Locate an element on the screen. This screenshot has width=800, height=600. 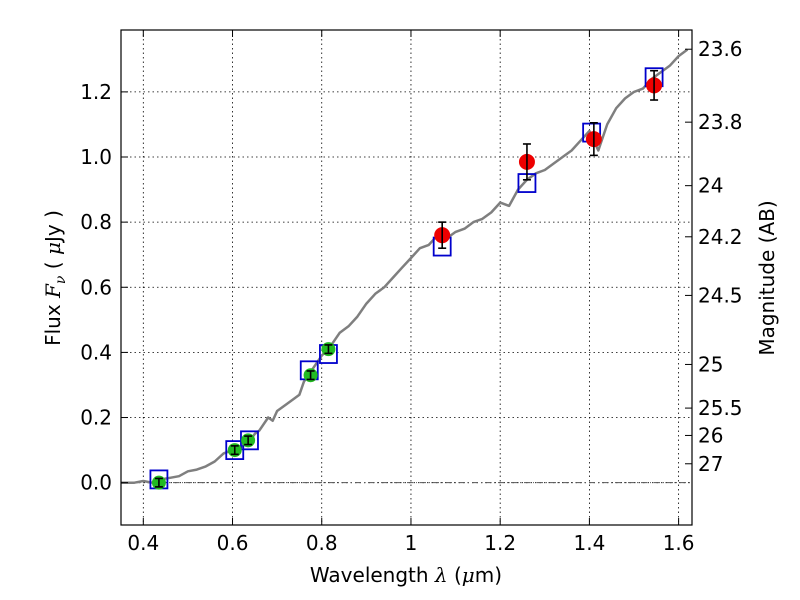
x-axis-title: Wavelength λ (μm) is located at coordinates (406, 575).